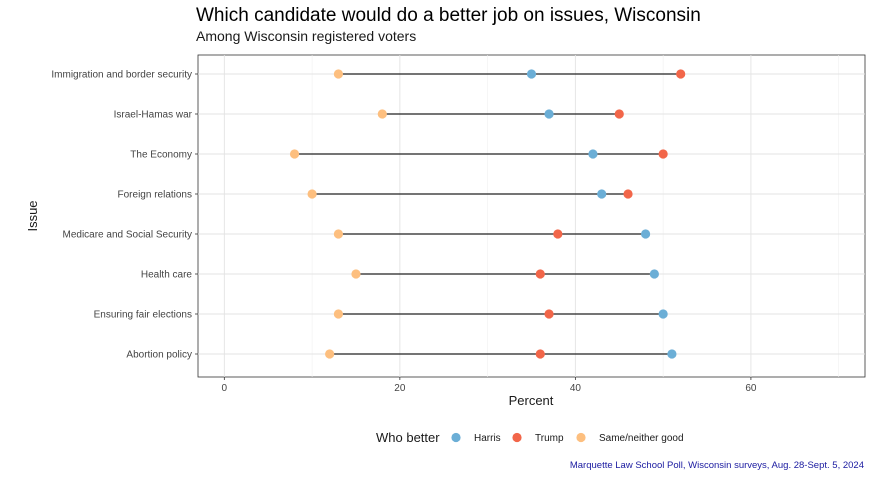 Image resolution: width=893 pixels, height=500 pixels. Describe the element at coordinates (153, 115) in the screenshot. I see `category-label: Israel-Hamas war` at that location.